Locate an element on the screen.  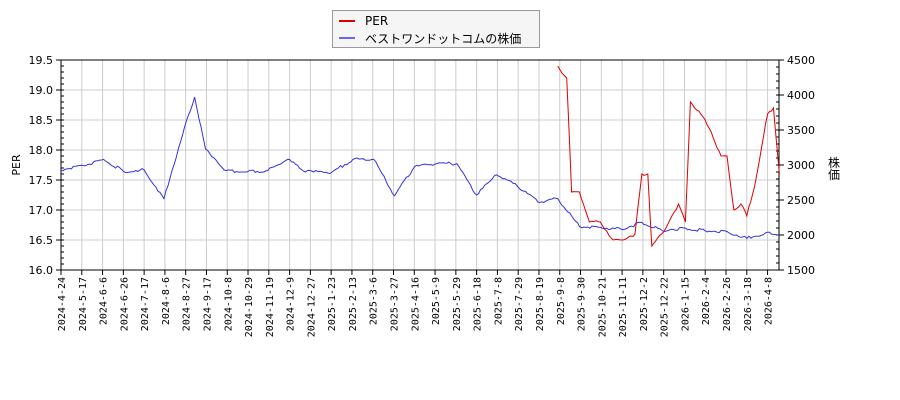
svg-text: 2024-10-8 is located at coordinates (228, 304).